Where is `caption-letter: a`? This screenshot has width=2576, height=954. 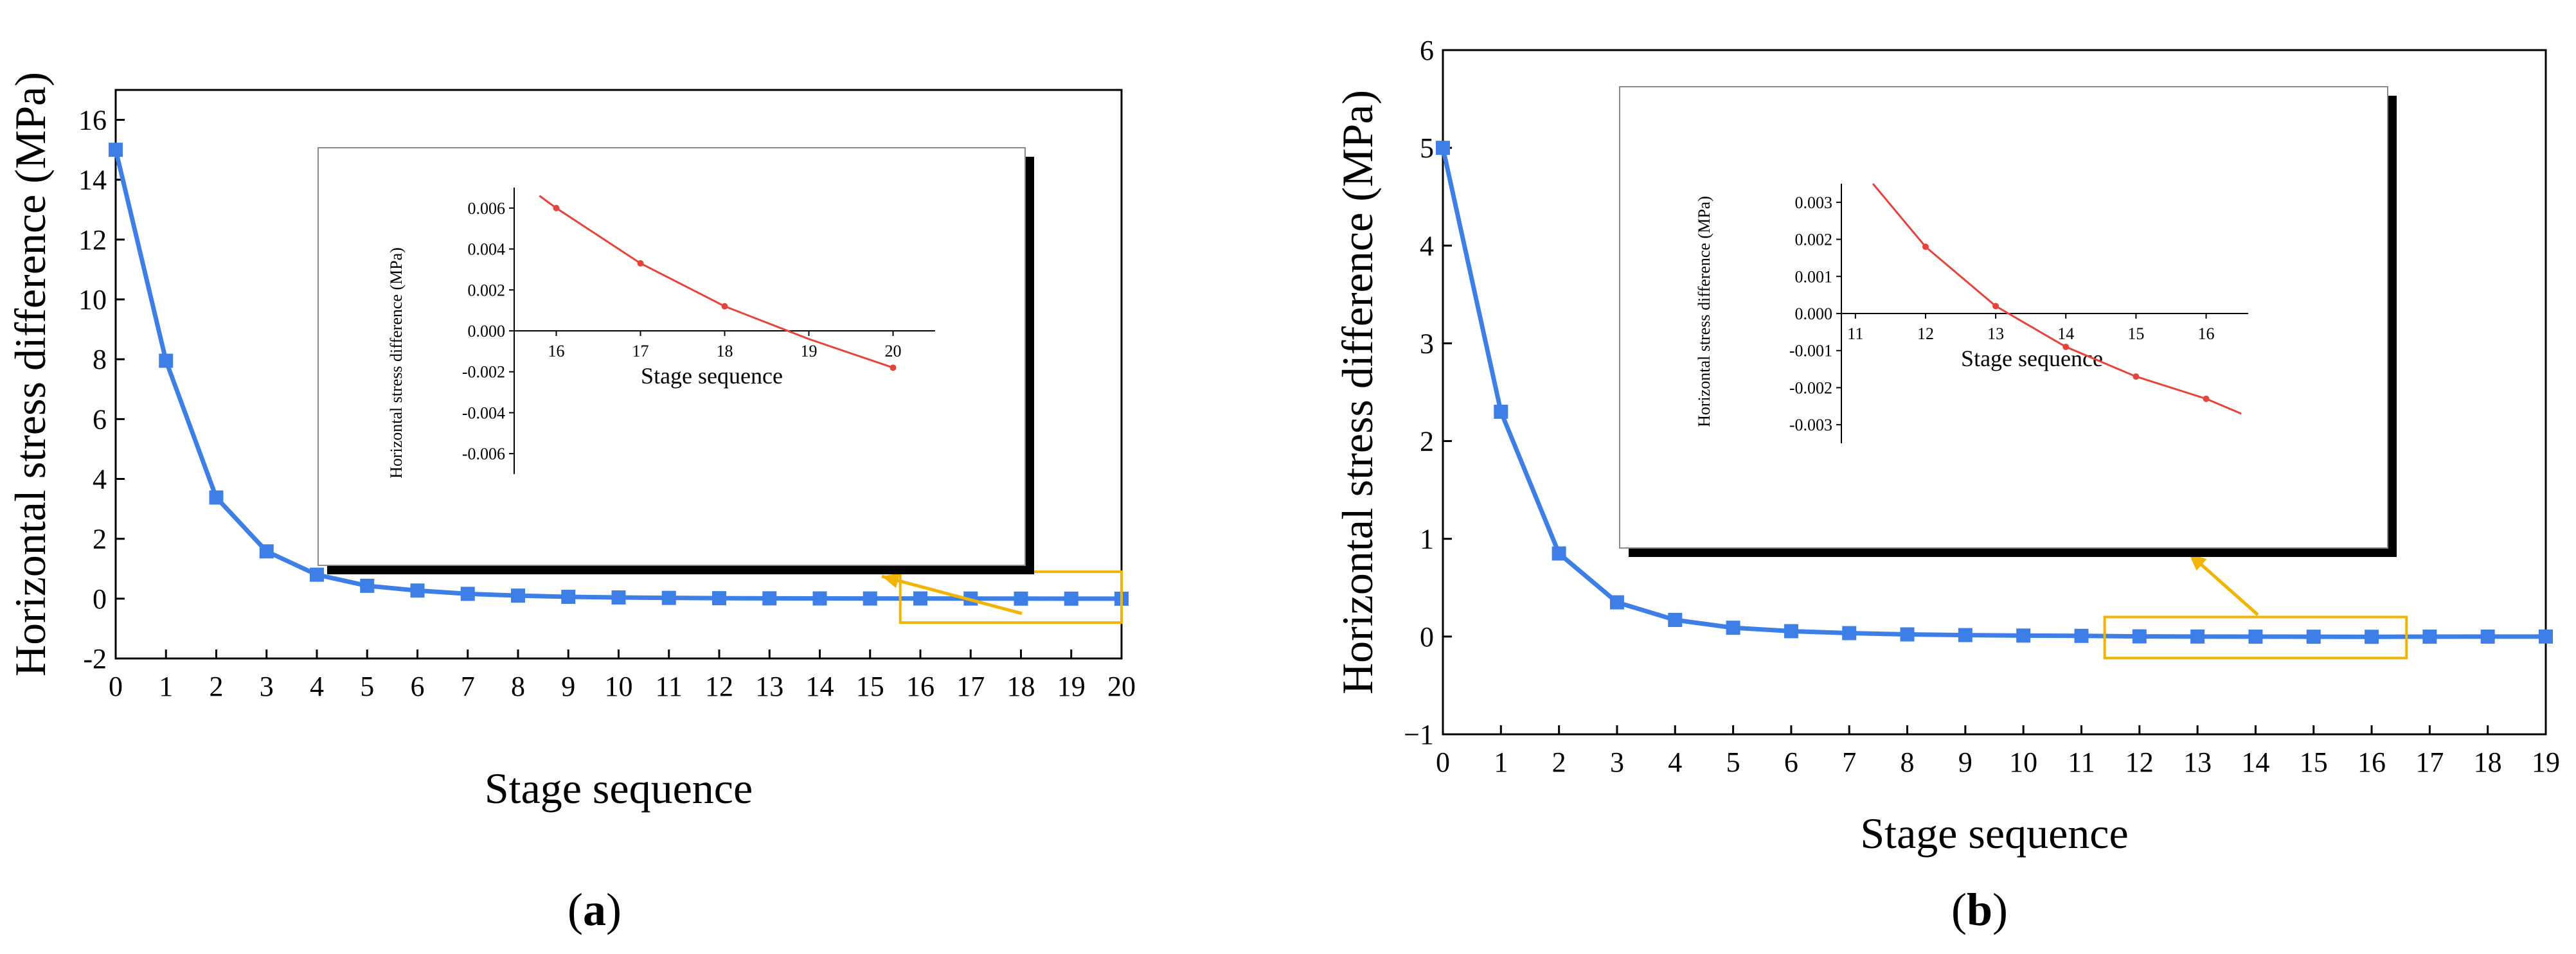
caption-letter: a is located at coordinates (594, 909).